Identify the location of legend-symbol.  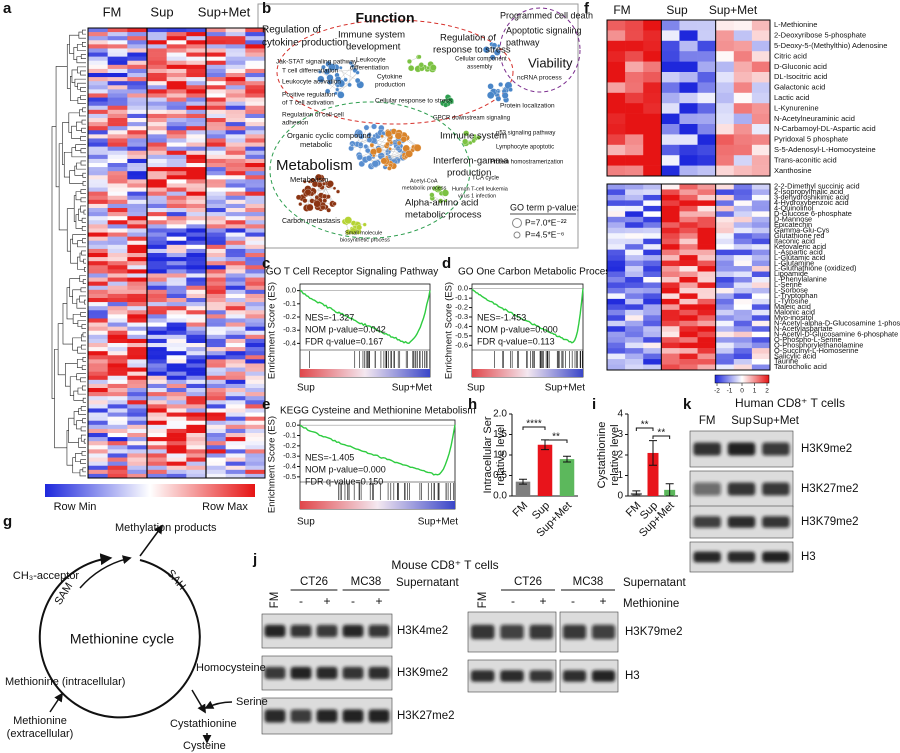
(517, 223).